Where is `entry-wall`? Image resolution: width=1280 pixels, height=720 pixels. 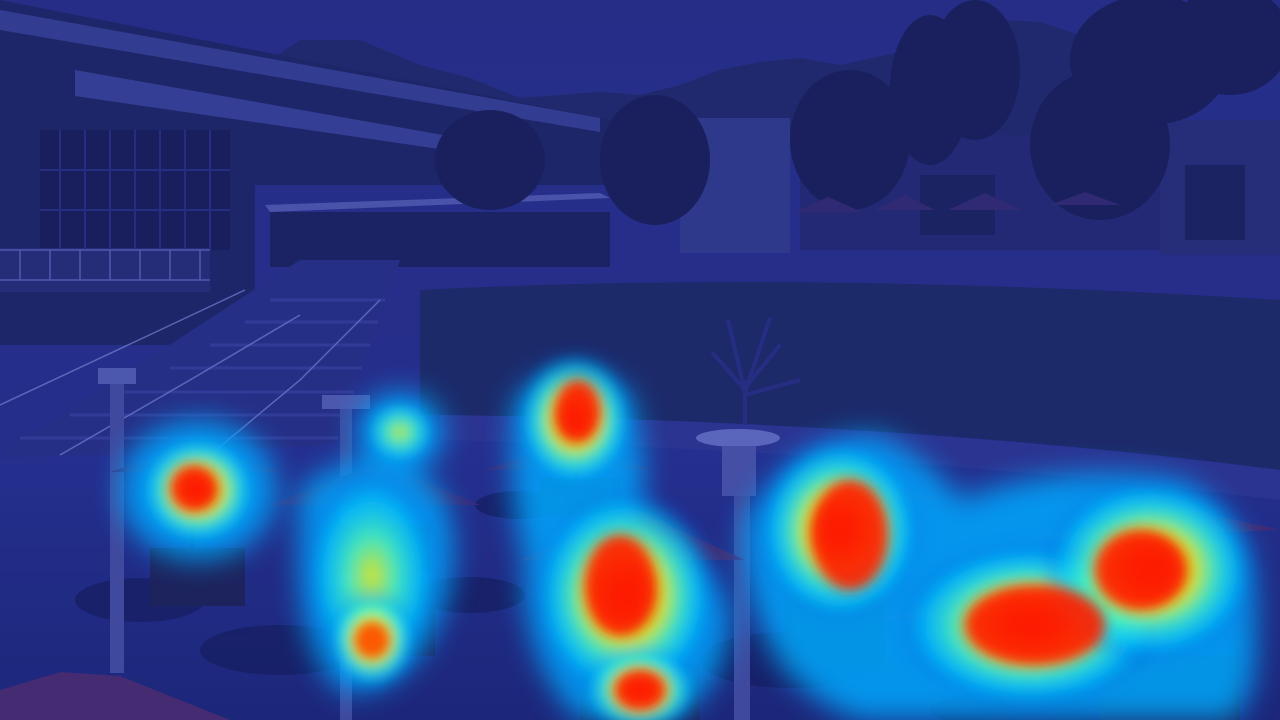
entry-wall is located at coordinates (440, 239).